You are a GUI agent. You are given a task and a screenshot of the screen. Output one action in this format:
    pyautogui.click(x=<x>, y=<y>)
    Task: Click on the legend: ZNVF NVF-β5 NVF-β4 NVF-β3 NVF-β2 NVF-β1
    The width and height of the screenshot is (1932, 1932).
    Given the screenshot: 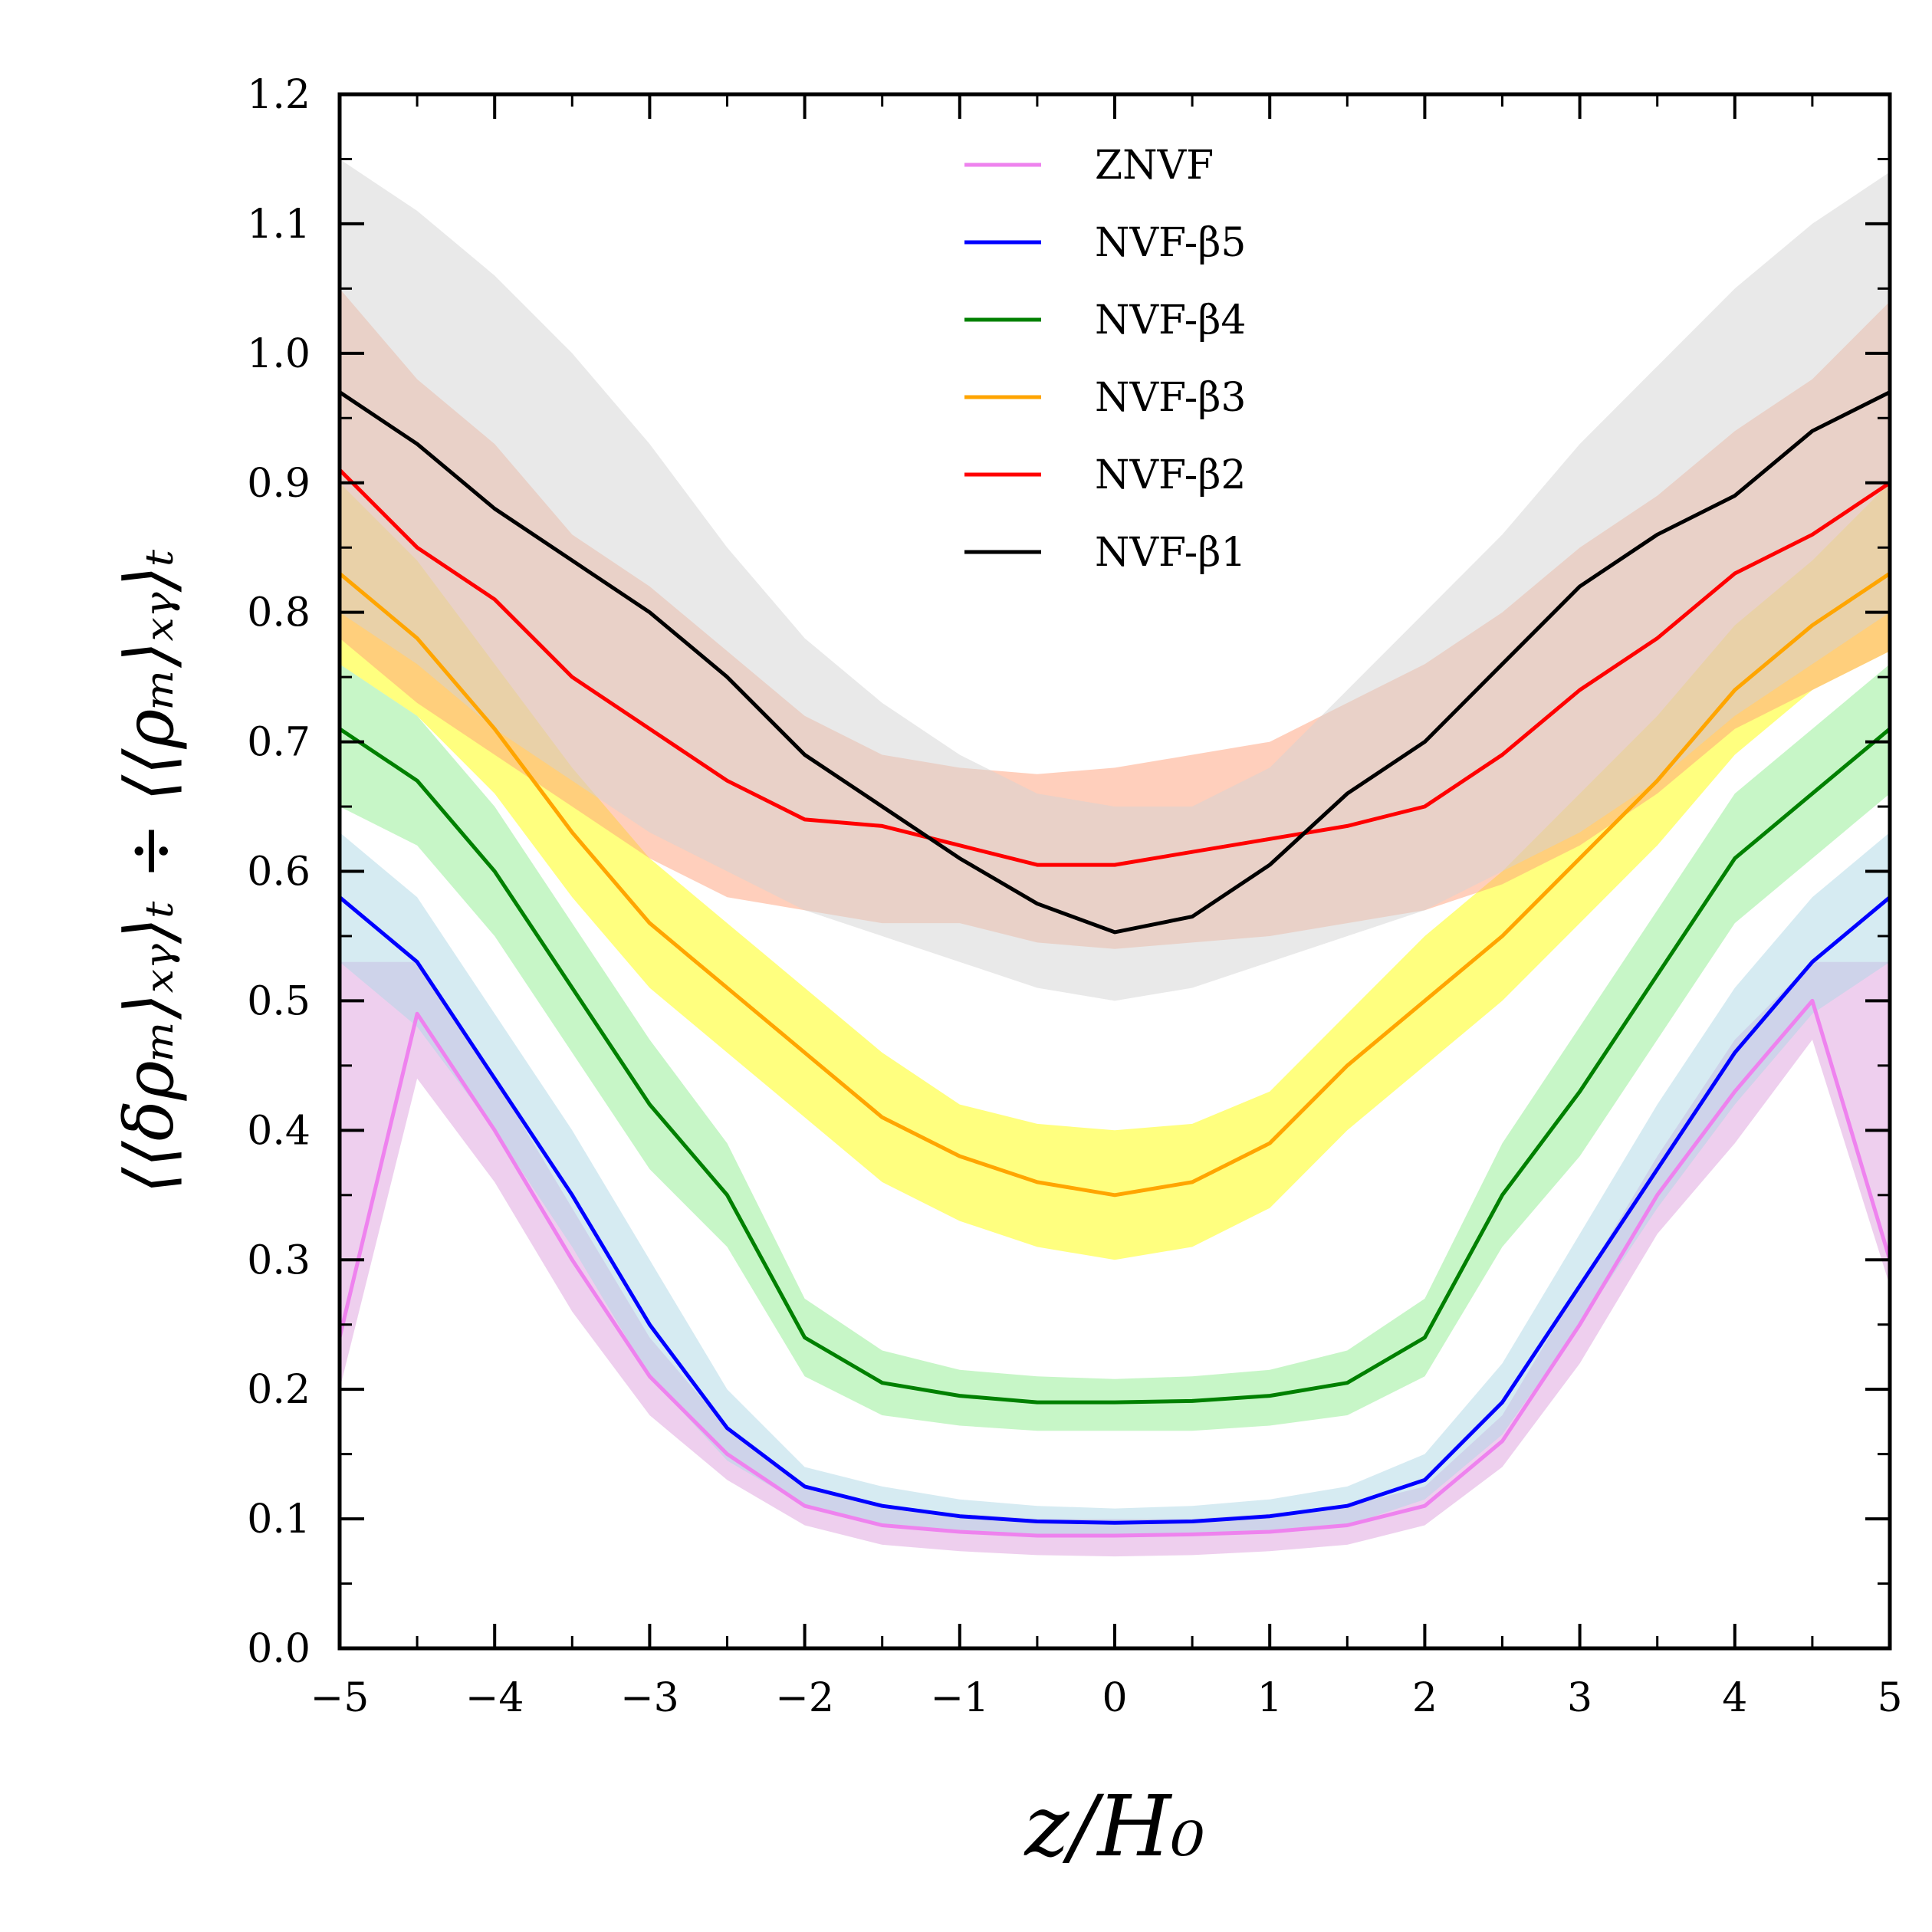 What is the action you would take?
    pyautogui.click(x=1106, y=359)
    